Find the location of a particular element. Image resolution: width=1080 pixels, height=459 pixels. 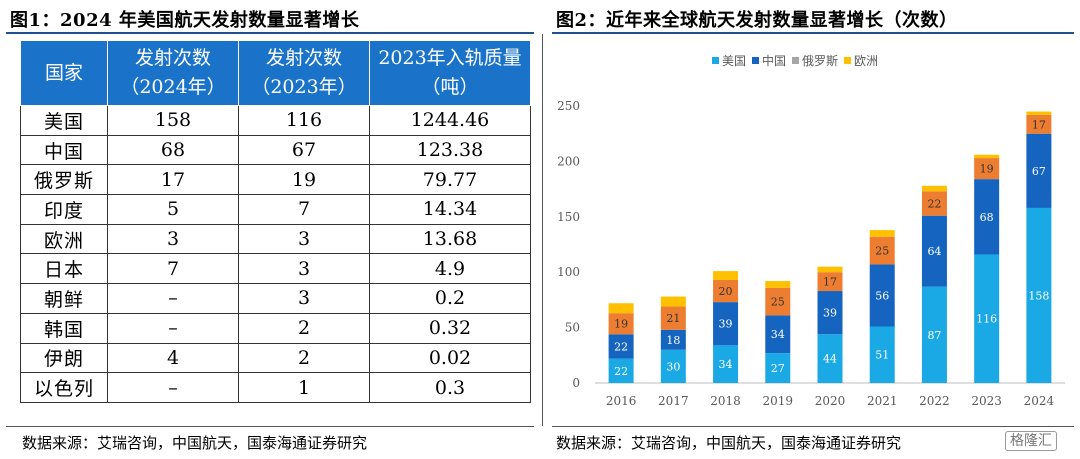

legend-label: 俄罗斯 is located at coordinates (820, 61).